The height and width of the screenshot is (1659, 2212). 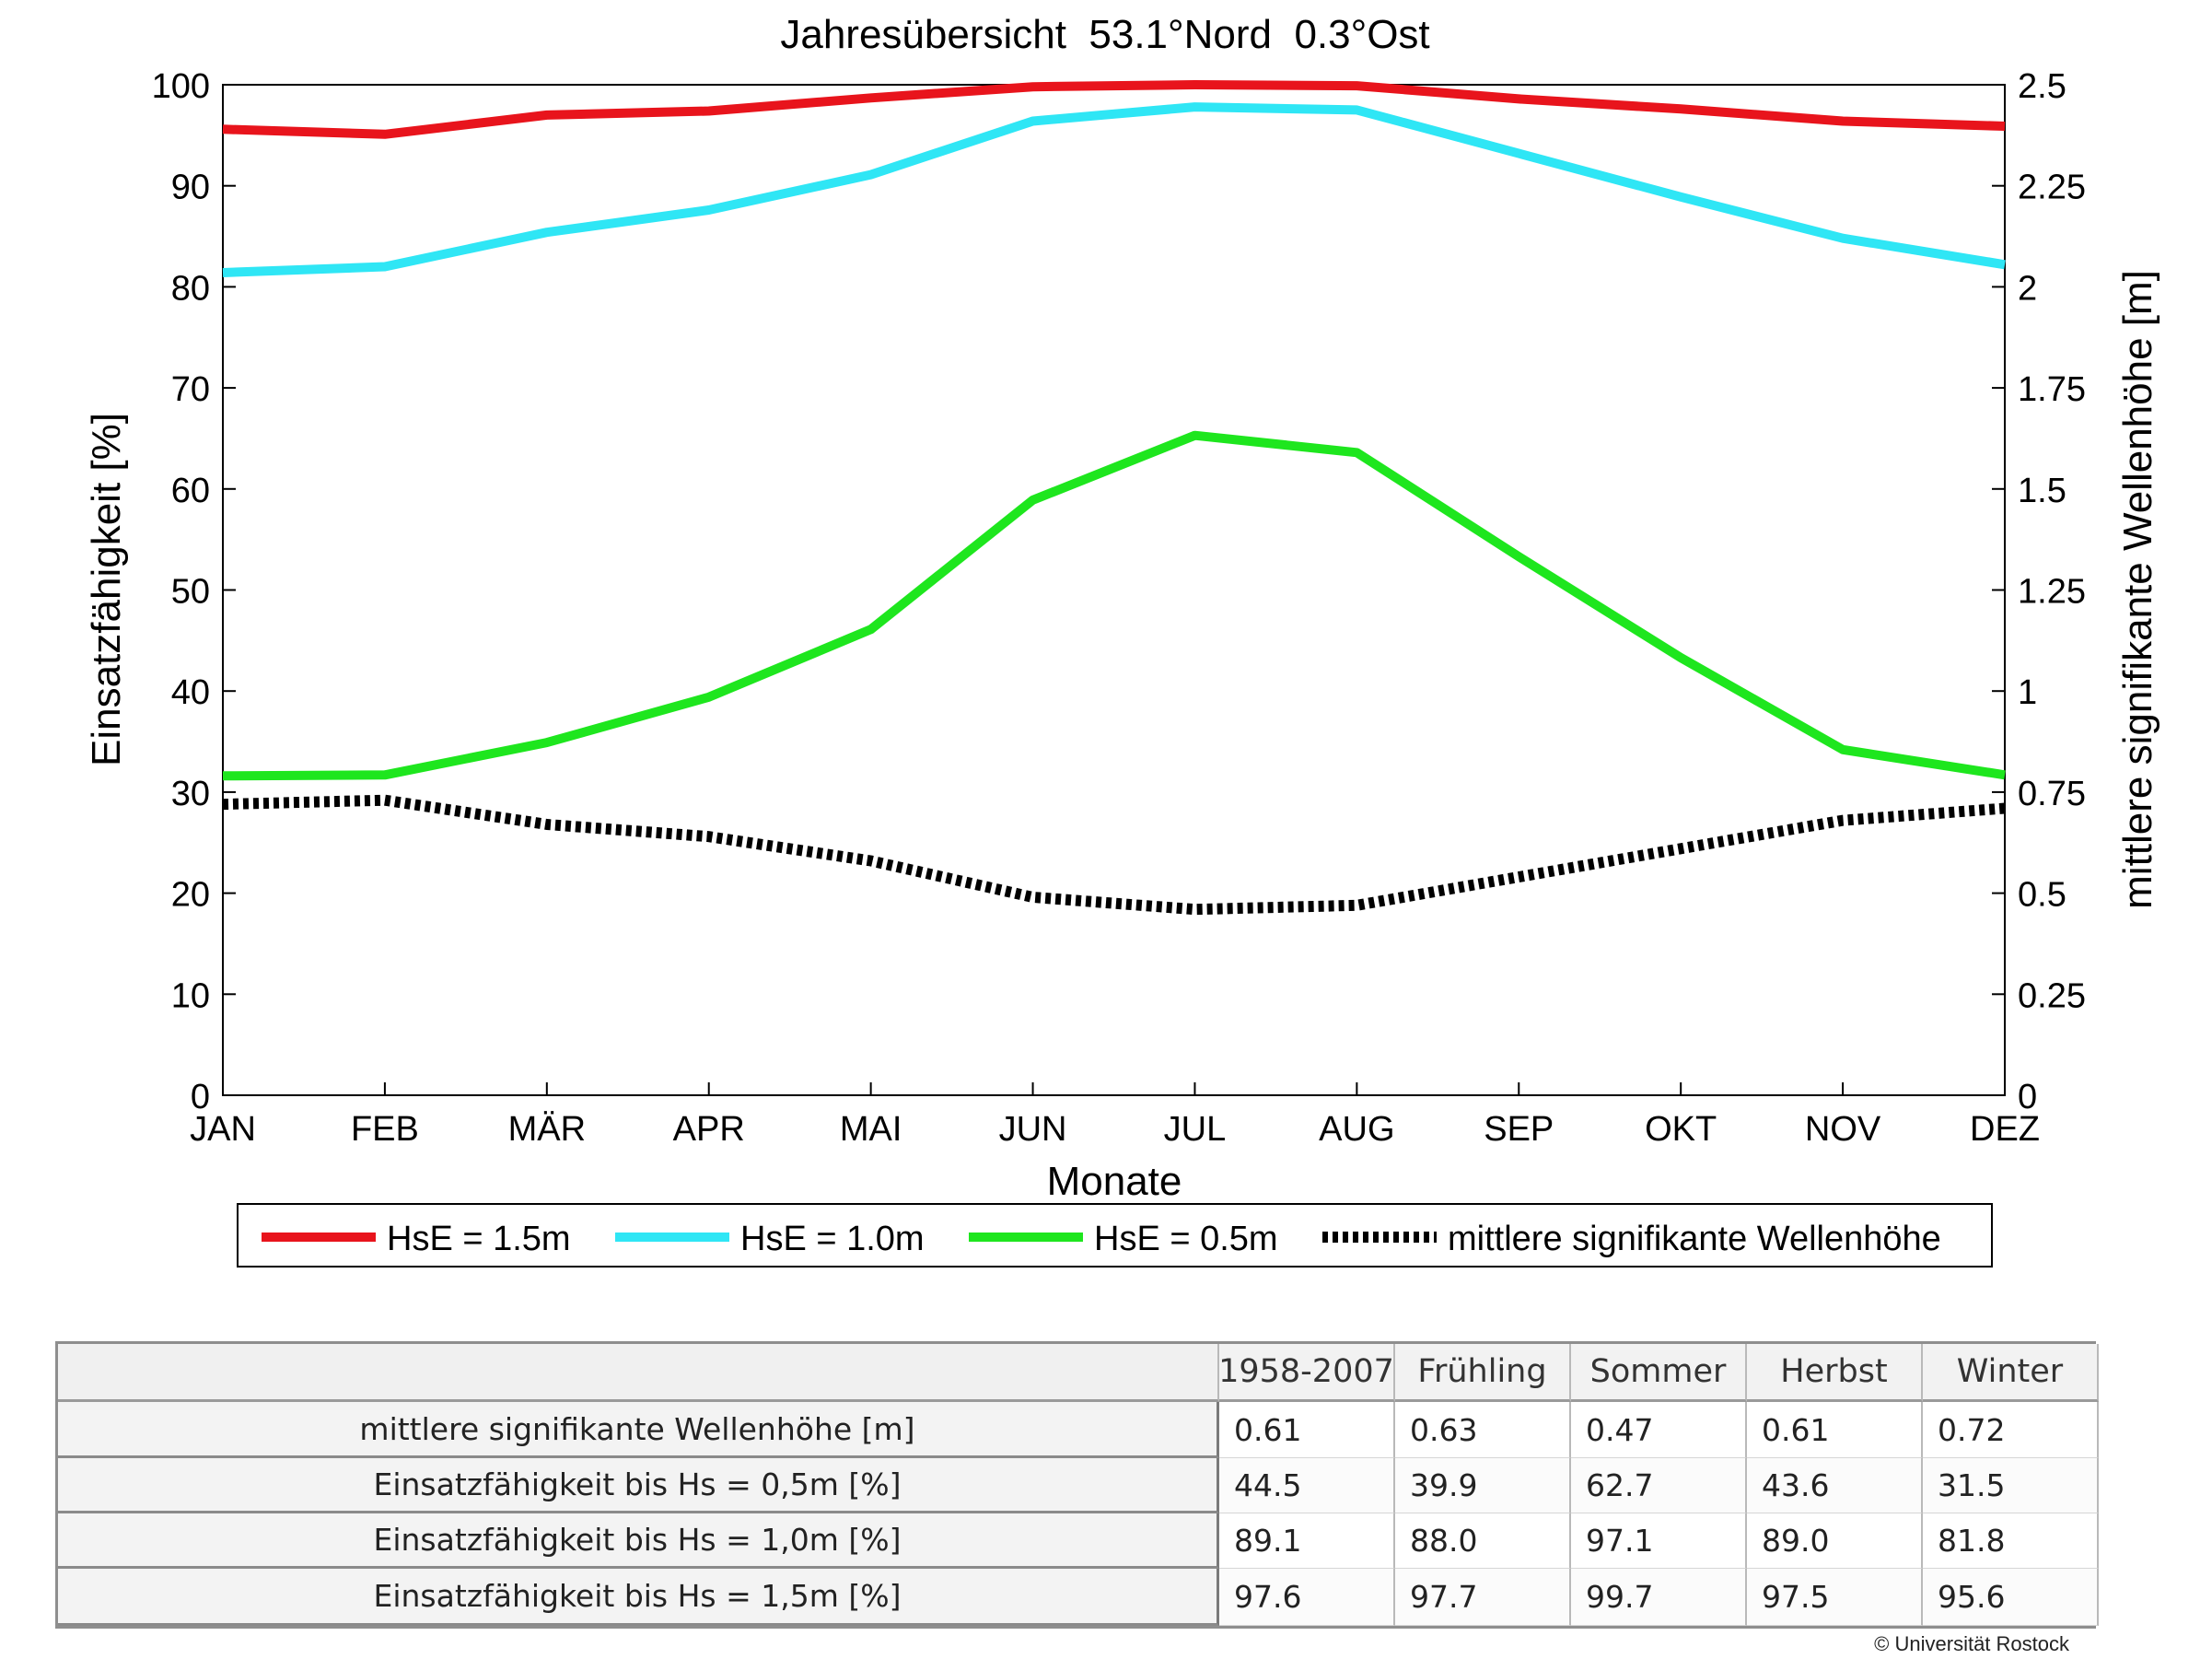 I want to click on y-tick-label: 90, so click(x=191, y=188).